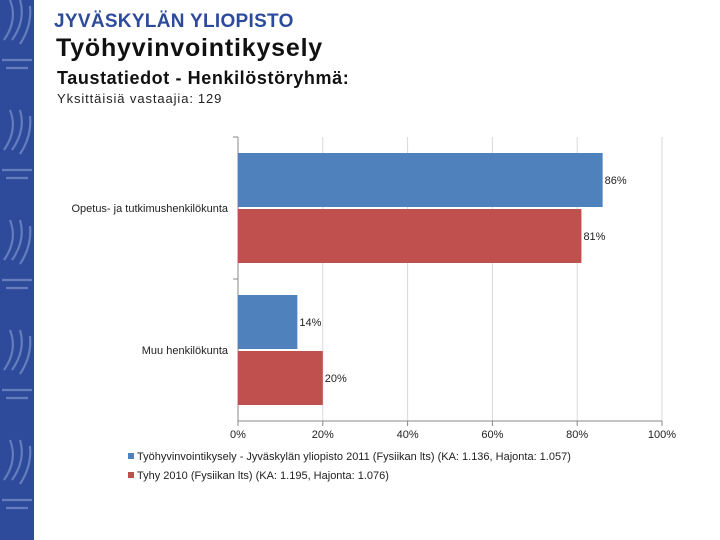 Image resolution: width=720 pixels, height=540 pixels. I want to click on x-tick-label: 20%, so click(323, 435).